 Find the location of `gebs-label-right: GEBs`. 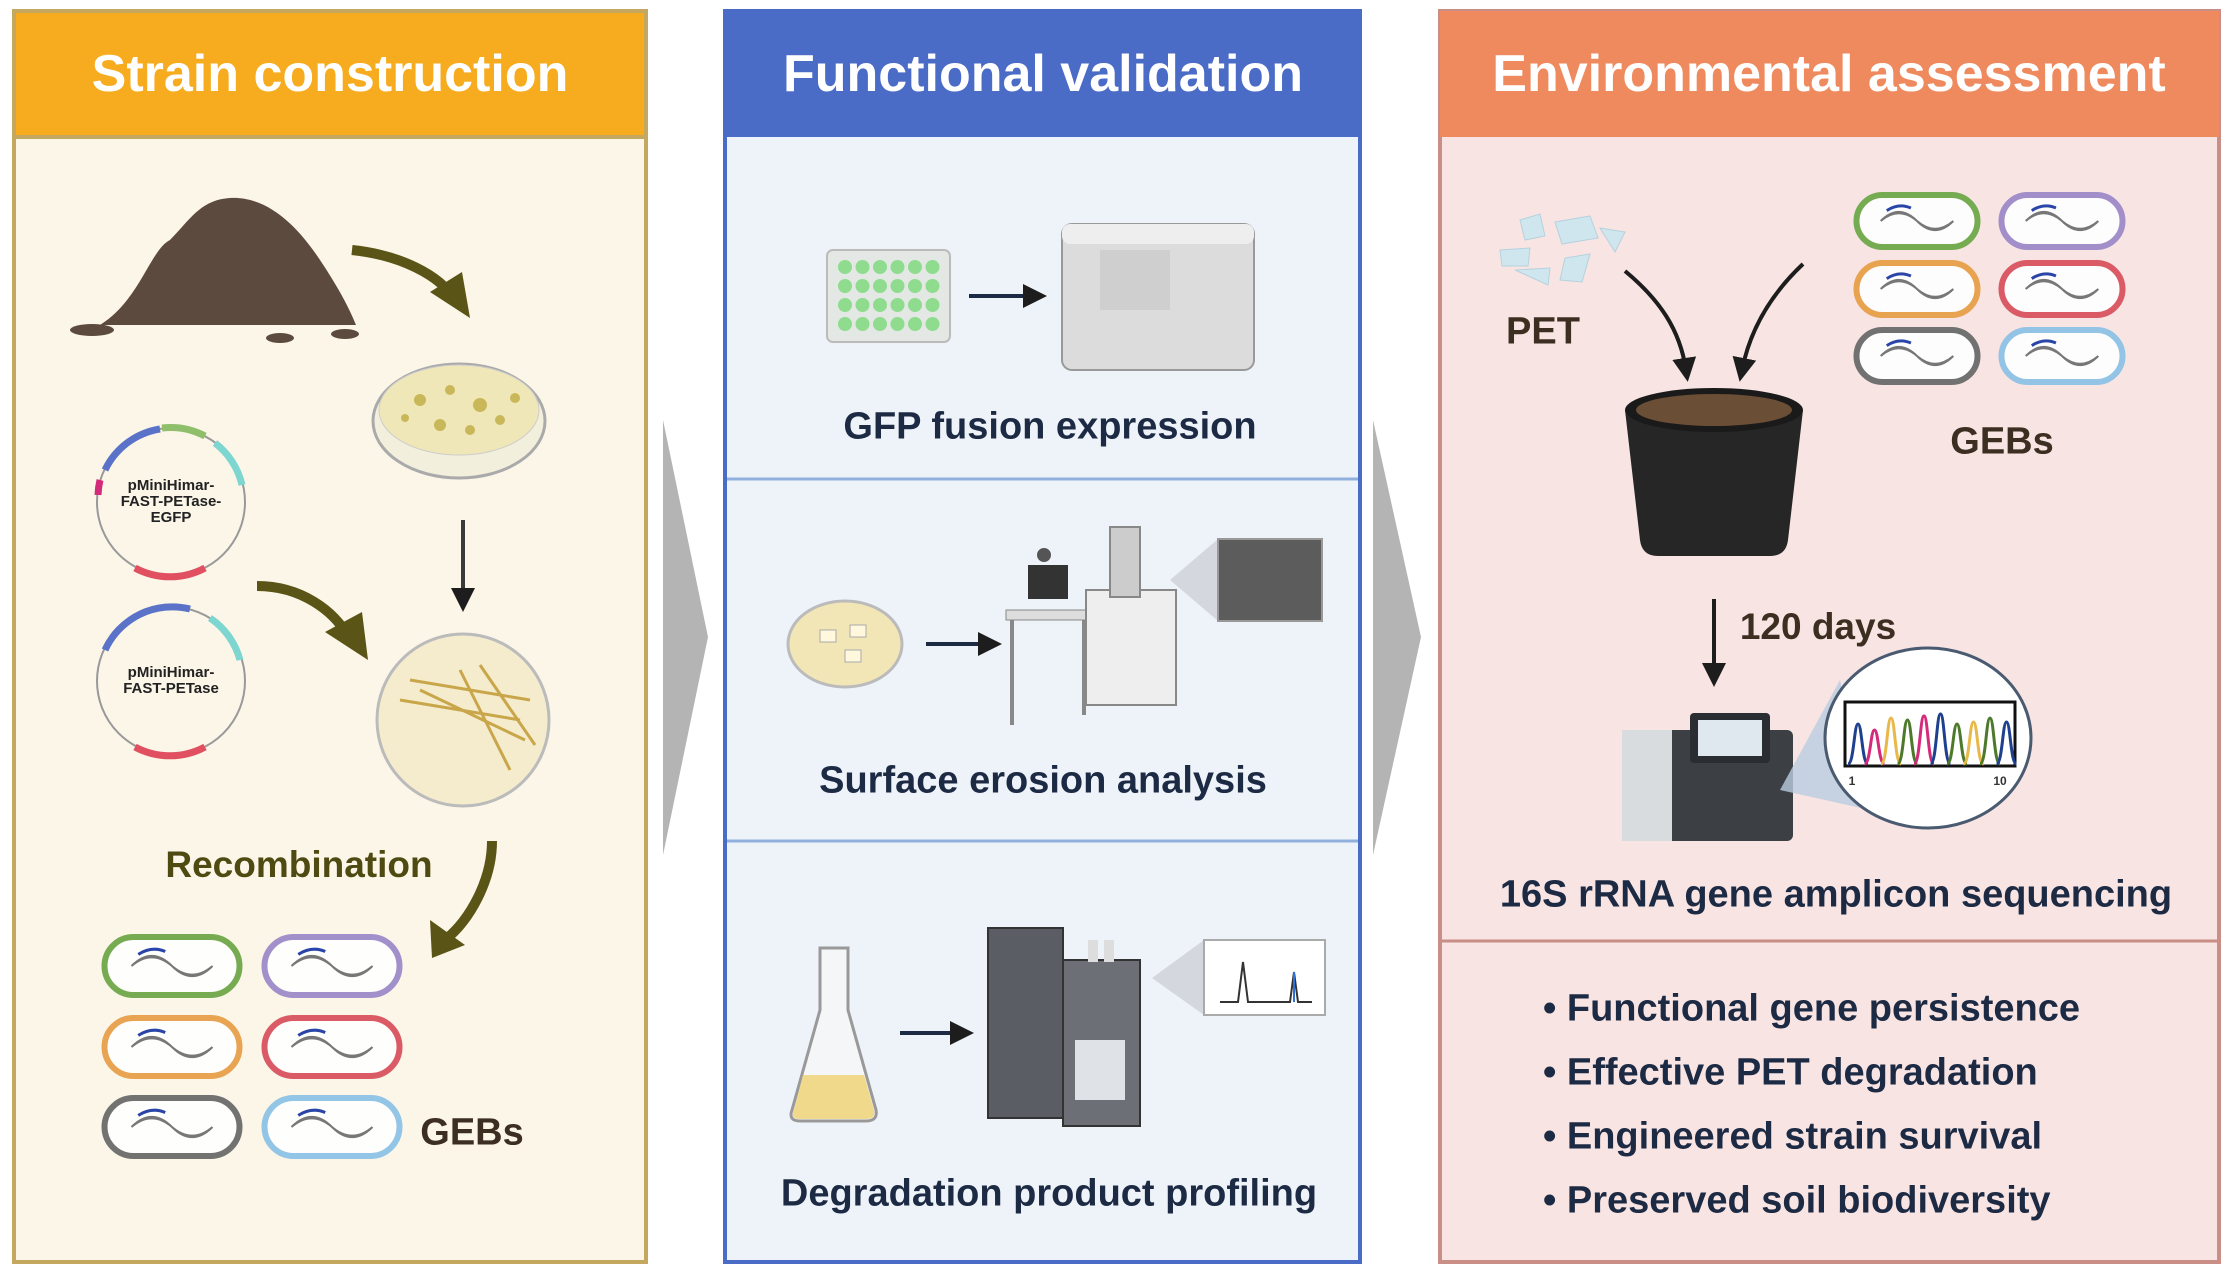

gebs-label-right: GEBs is located at coordinates (2002, 441).